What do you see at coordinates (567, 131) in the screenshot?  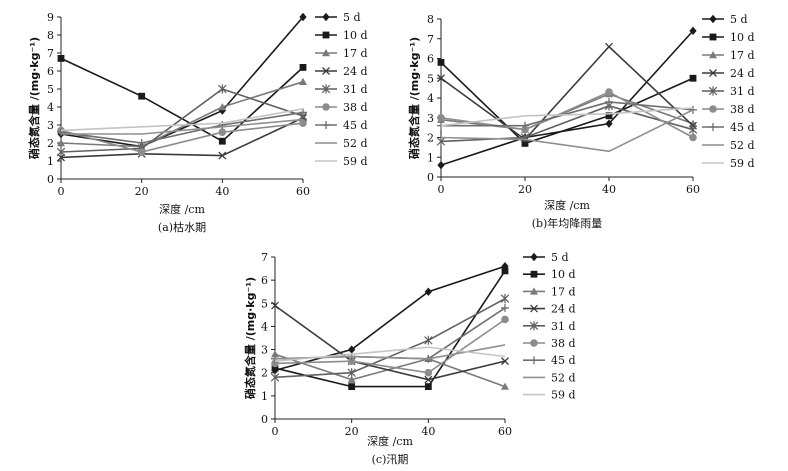 I see `series-52d` at bounding box center [567, 131].